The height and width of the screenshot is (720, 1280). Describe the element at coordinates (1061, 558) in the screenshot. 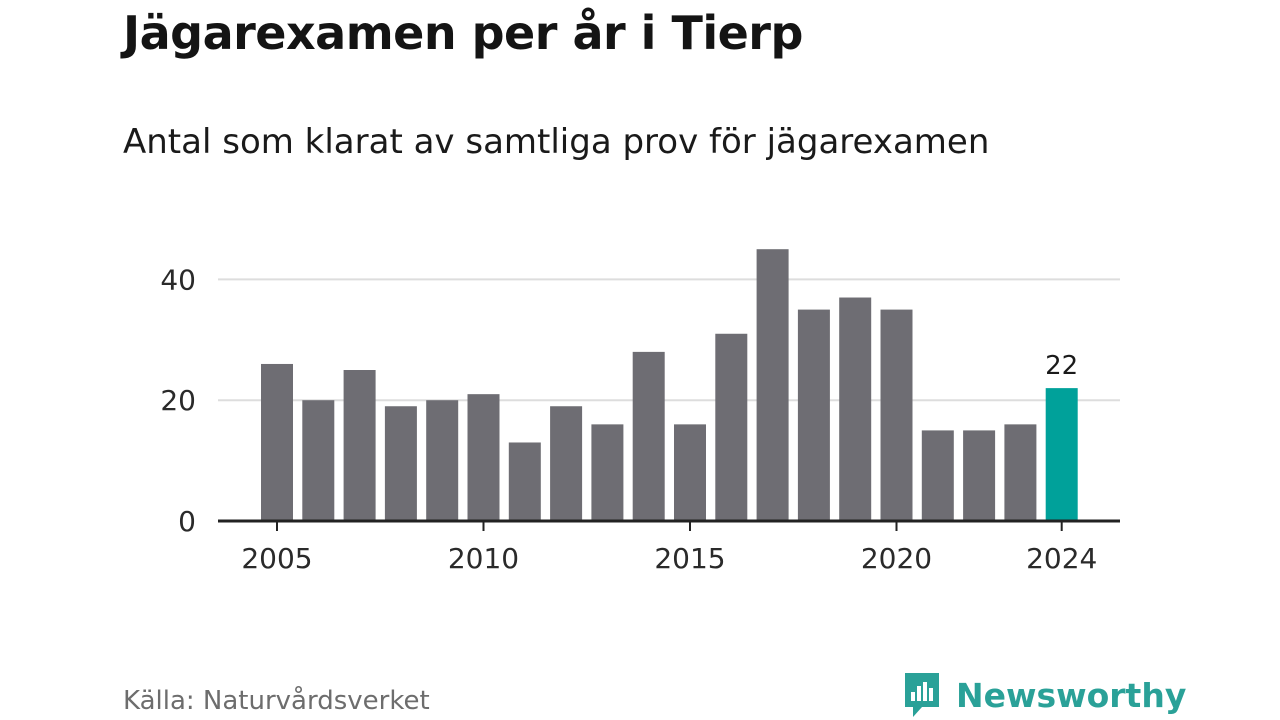

I see `x-tick-label: 2024` at that location.